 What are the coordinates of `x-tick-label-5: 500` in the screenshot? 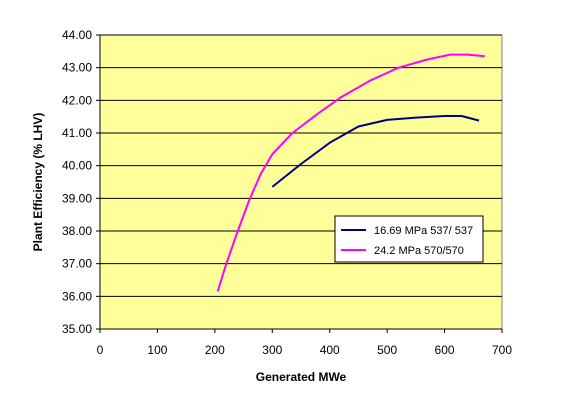 It's located at (387, 350).